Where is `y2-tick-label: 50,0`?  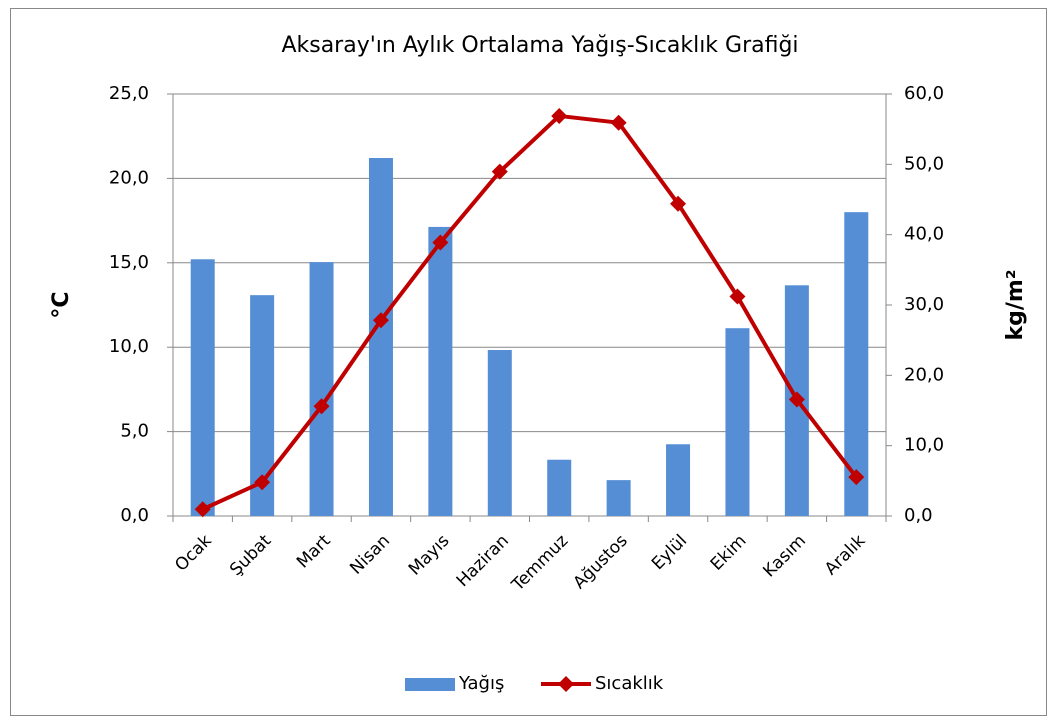 y2-tick-label: 50,0 is located at coordinates (924, 163).